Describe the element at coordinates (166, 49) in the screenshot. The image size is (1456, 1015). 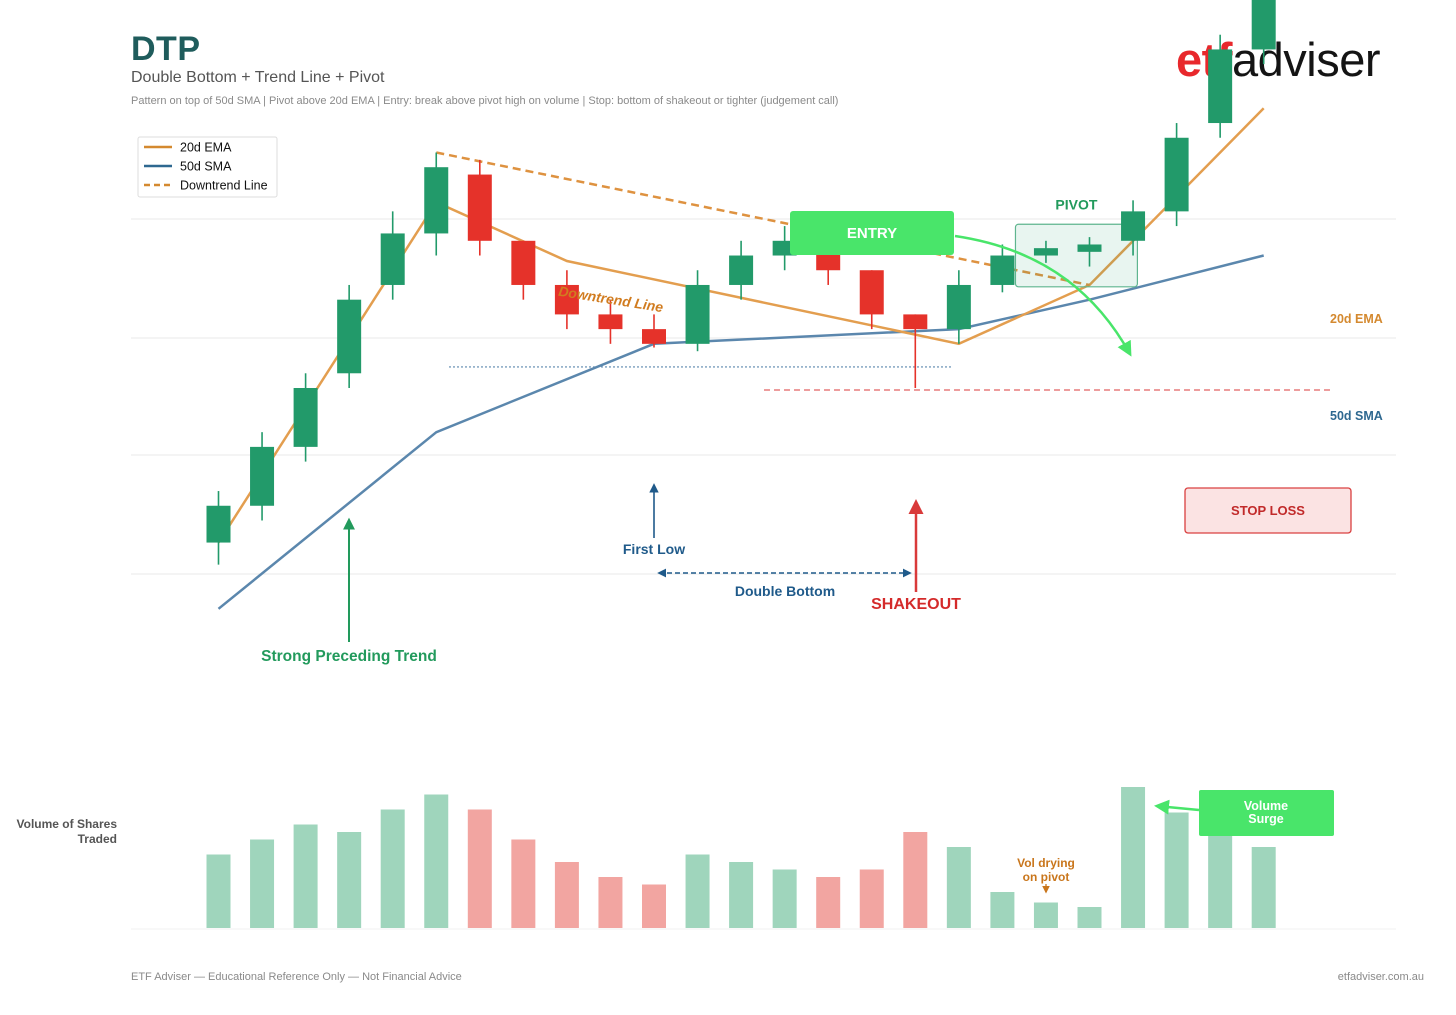
I see `page-title: DTP` at that location.